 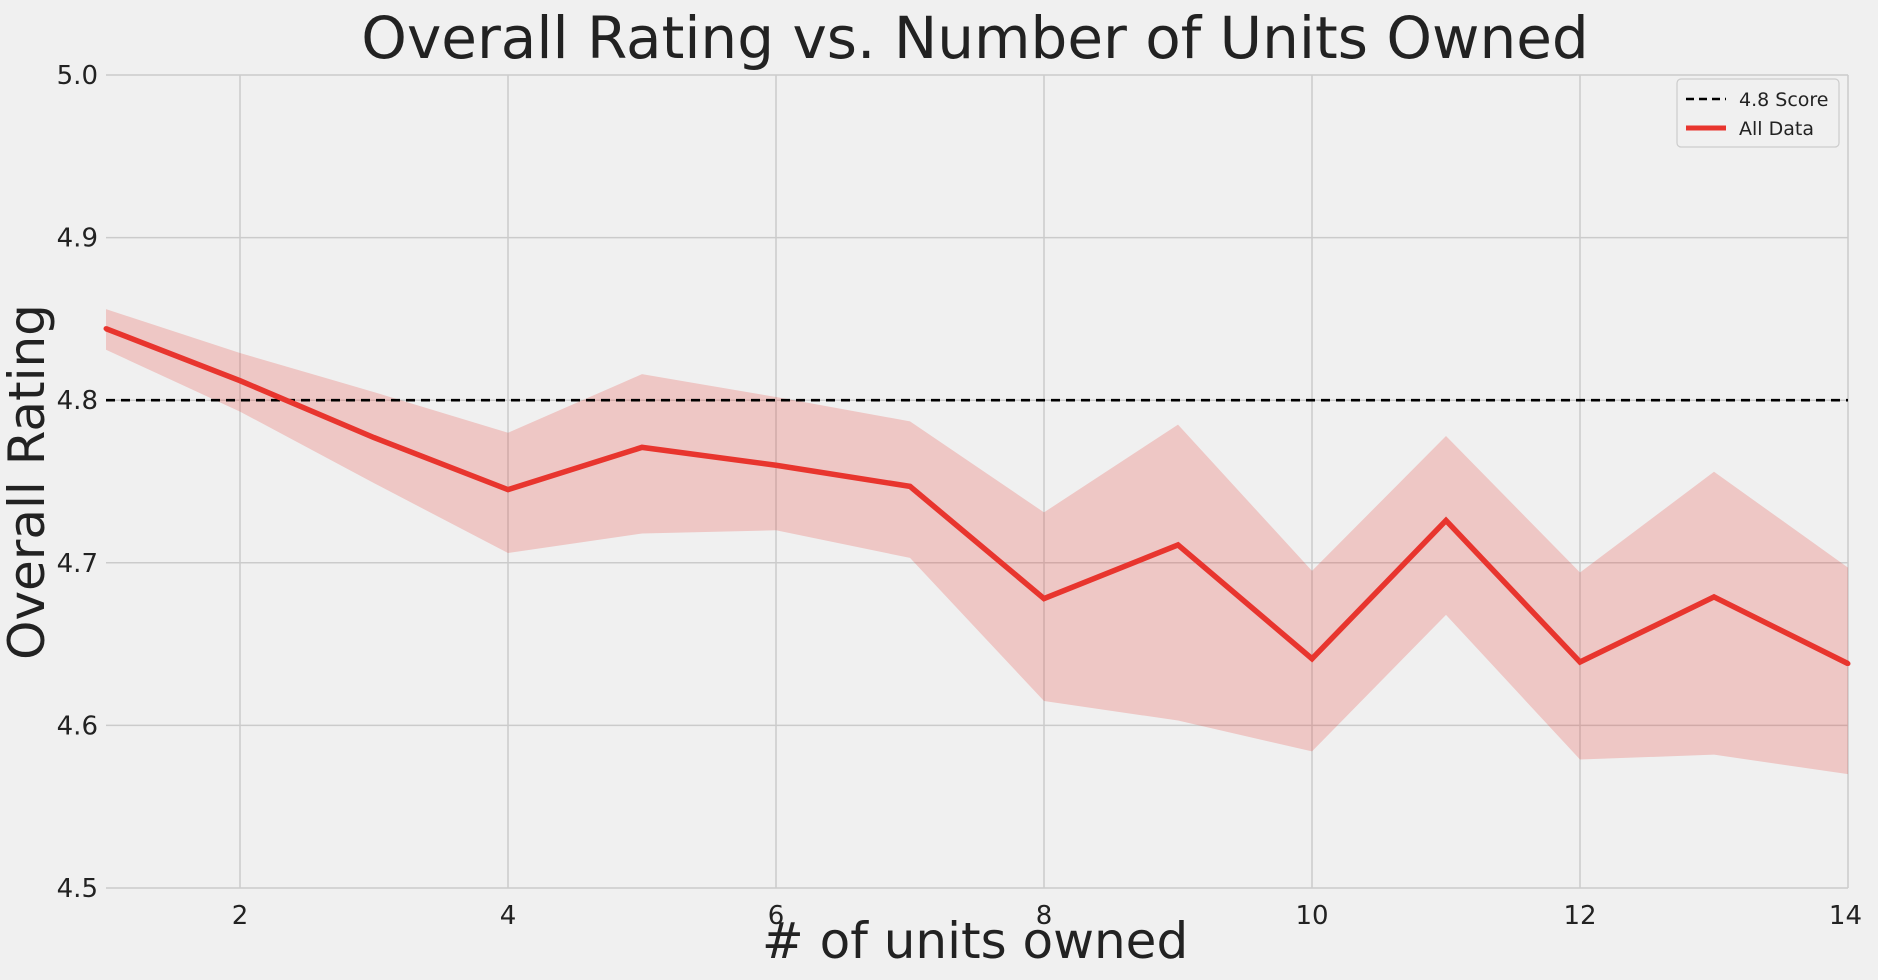 What do you see at coordinates (77, 726) in the screenshot?
I see `y-tick-label: 4.6` at bounding box center [77, 726].